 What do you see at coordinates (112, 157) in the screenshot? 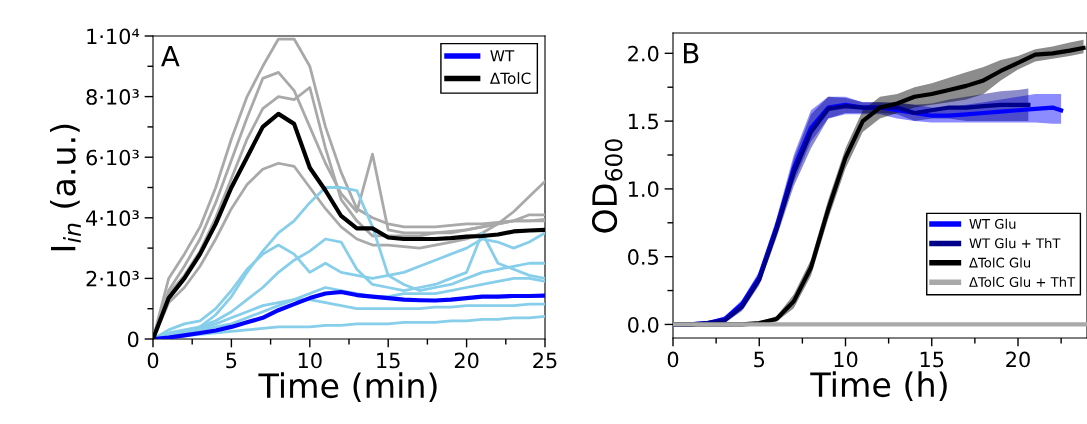
I see `y-tick-label: 6·10³` at bounding box center [112, 157].